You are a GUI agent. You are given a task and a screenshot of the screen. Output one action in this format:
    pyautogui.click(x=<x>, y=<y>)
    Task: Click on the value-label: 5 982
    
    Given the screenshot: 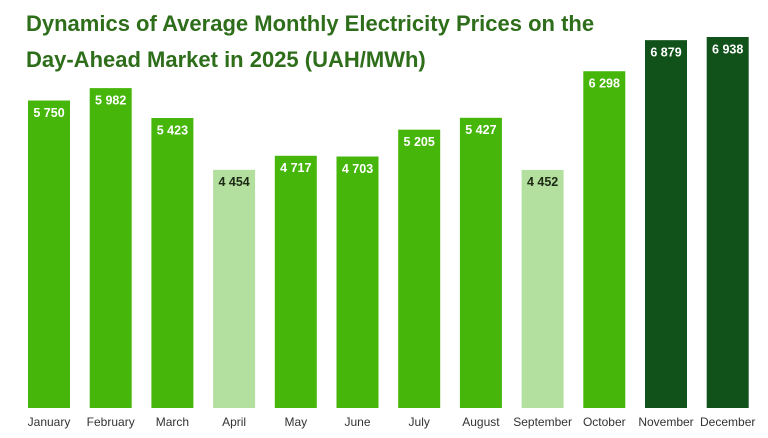 What is the action you would take?
    pyautogui.click(x=110, y=100)
    